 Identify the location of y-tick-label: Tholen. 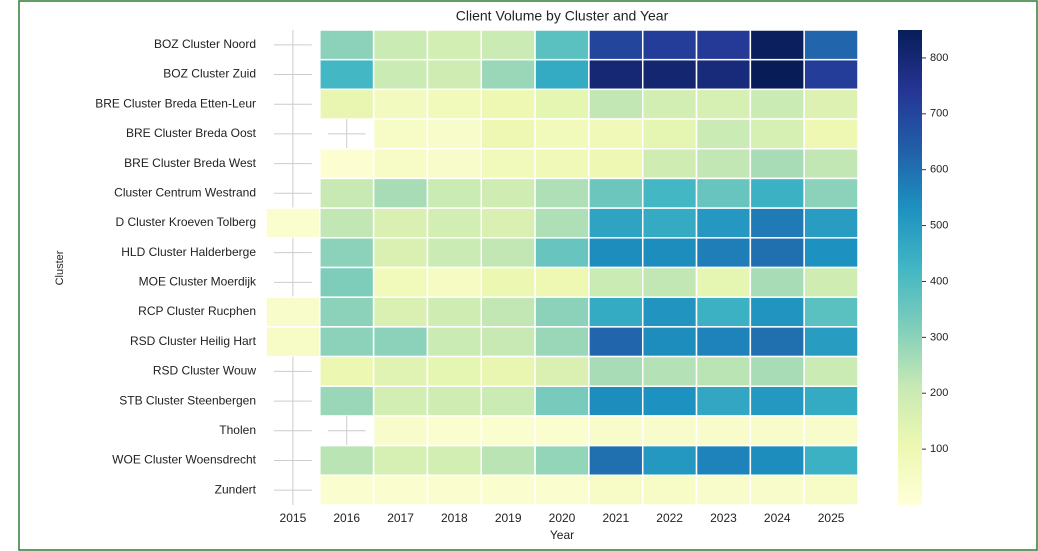
(237, 430).